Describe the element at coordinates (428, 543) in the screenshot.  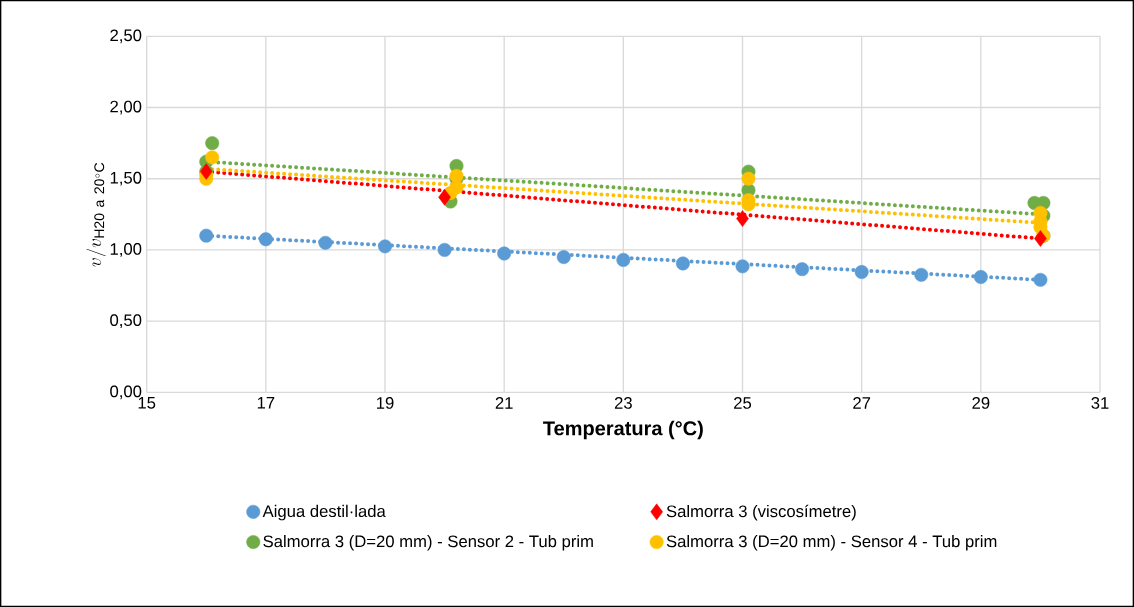
I see `legend-label: Salmorra 3 (D=20 mm) - Sensor 2 - Tub prim` at that location.